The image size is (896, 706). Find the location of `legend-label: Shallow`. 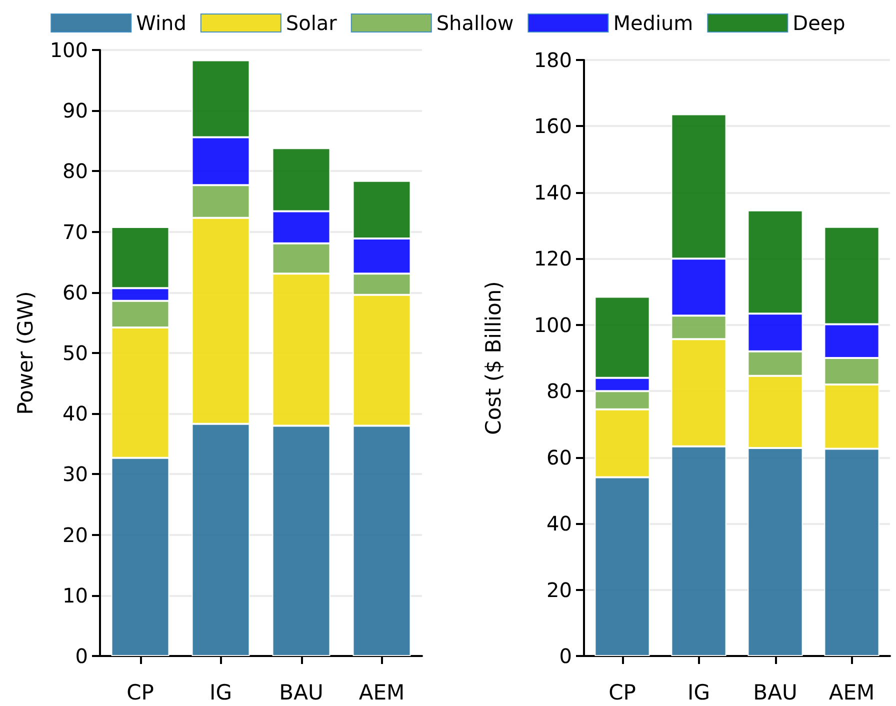

legend-label: Shallow is located at coordinates (475, 23).